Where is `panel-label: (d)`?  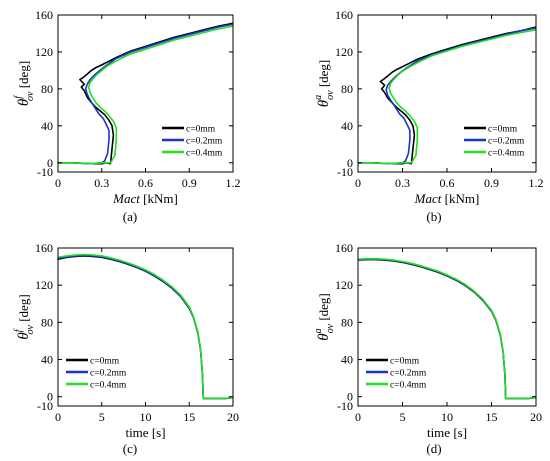
panel-label: (d) is located at coordinates (433, 448).